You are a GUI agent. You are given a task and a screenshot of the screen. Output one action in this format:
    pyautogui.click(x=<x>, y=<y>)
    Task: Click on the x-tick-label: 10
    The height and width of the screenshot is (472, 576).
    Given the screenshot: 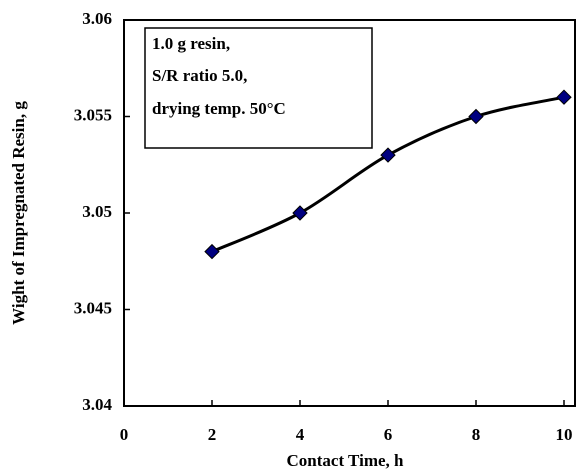 What is the action you would take?
    pyautogui.click(x=564, y=434)
    